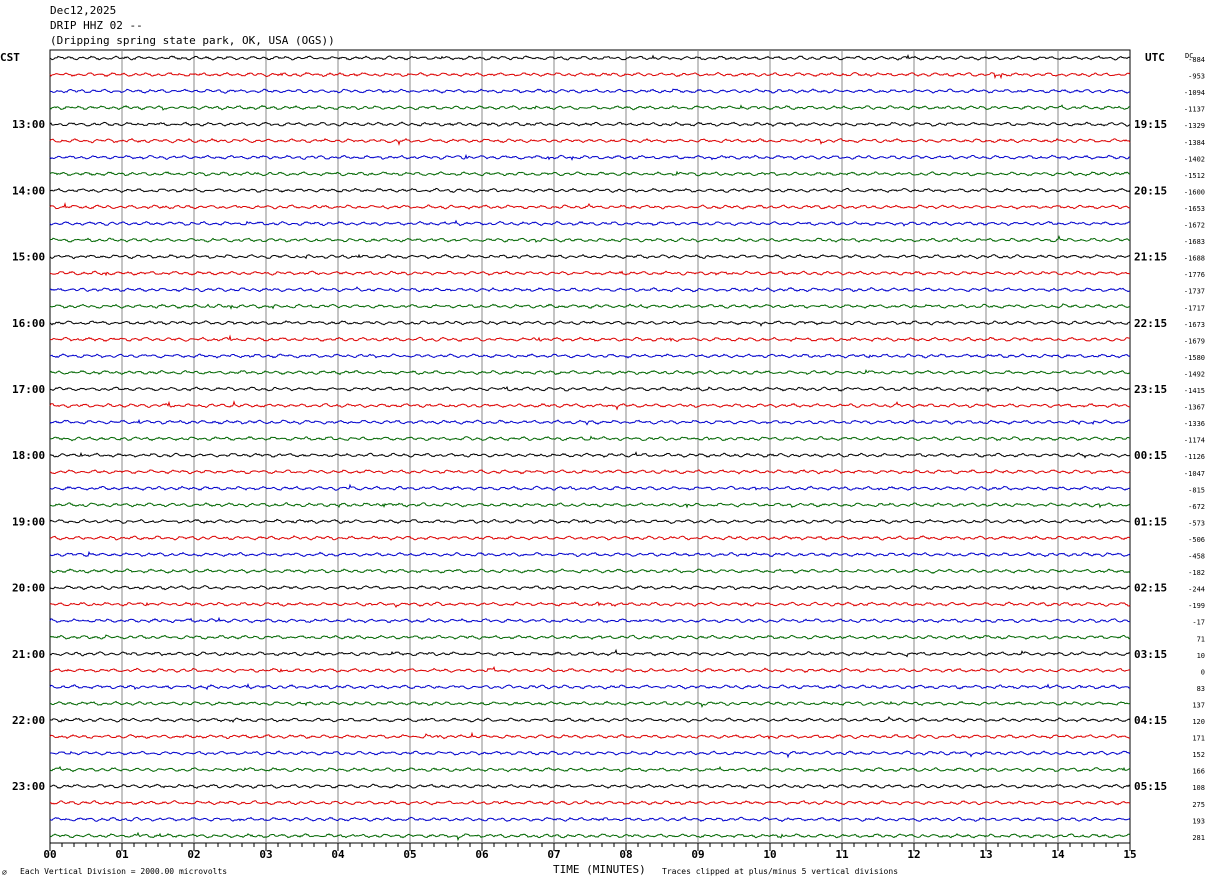 The height and width of the screenshot is (886, 1210). Describe the element at coordinates (1150, 124) in the screenshot. I see `right-hour-label: 19:15` at that location.